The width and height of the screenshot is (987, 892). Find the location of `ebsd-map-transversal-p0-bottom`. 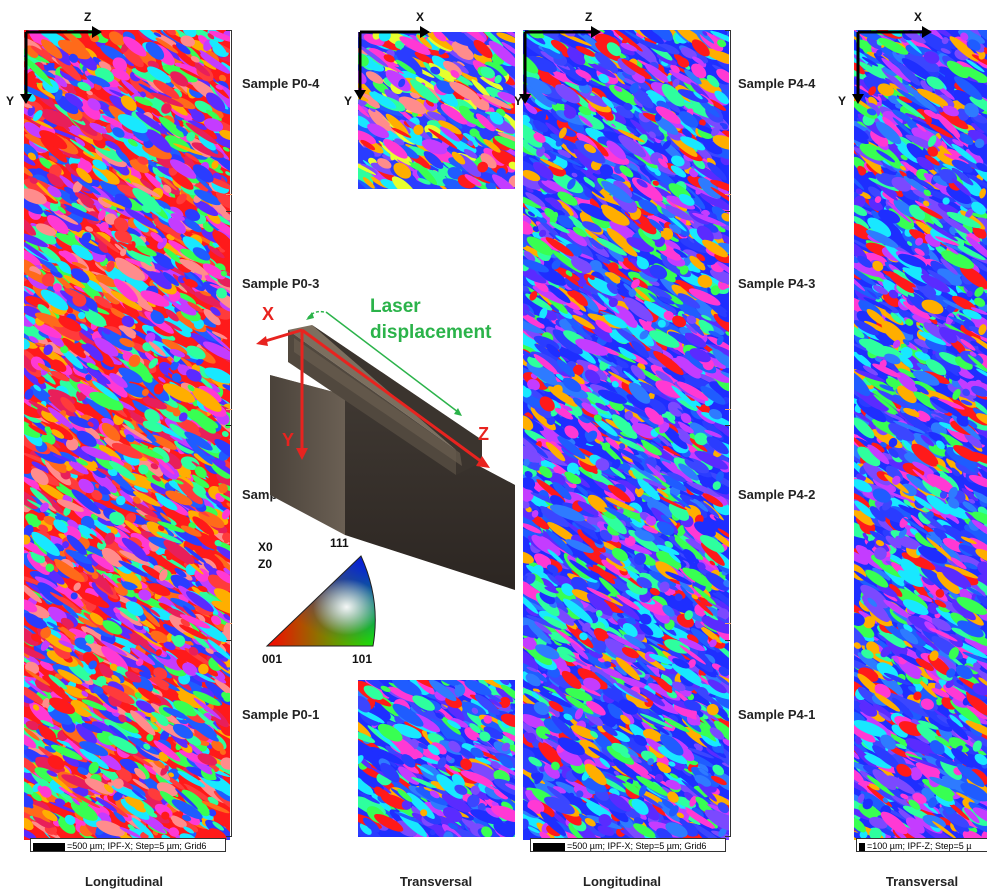

ebsd-map-transversal-p0-bottom is located at coordinates (436, 758).